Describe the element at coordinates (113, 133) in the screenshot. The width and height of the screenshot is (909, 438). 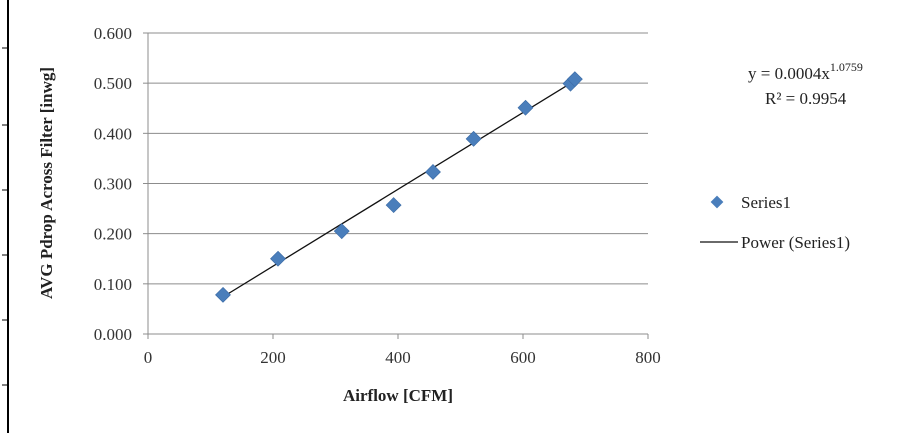
I see `y-tick-label: 0.400` at that location.